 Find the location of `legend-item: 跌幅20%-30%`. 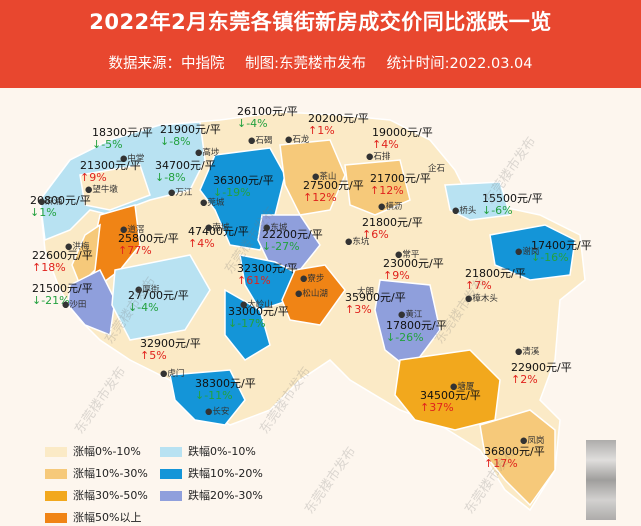

legend-item: 跌幅20%-30% is located at coordinates (211, 495).